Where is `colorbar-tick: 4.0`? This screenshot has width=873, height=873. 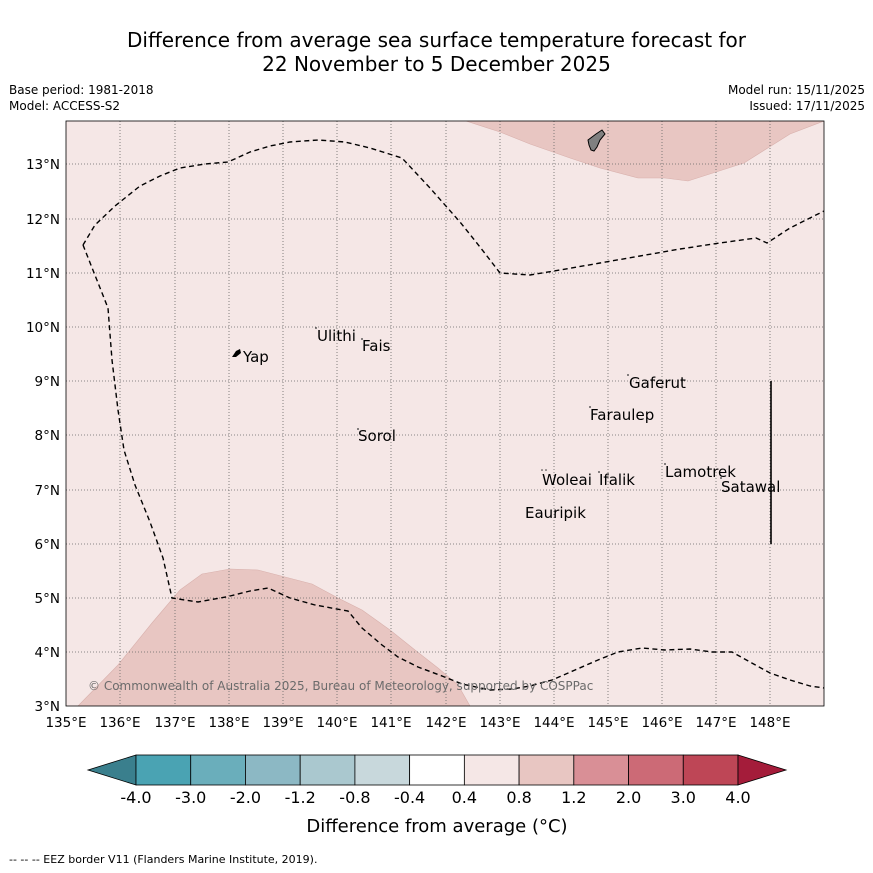
colorbar-tick: 4.0 is located at coordinates (737, 797).